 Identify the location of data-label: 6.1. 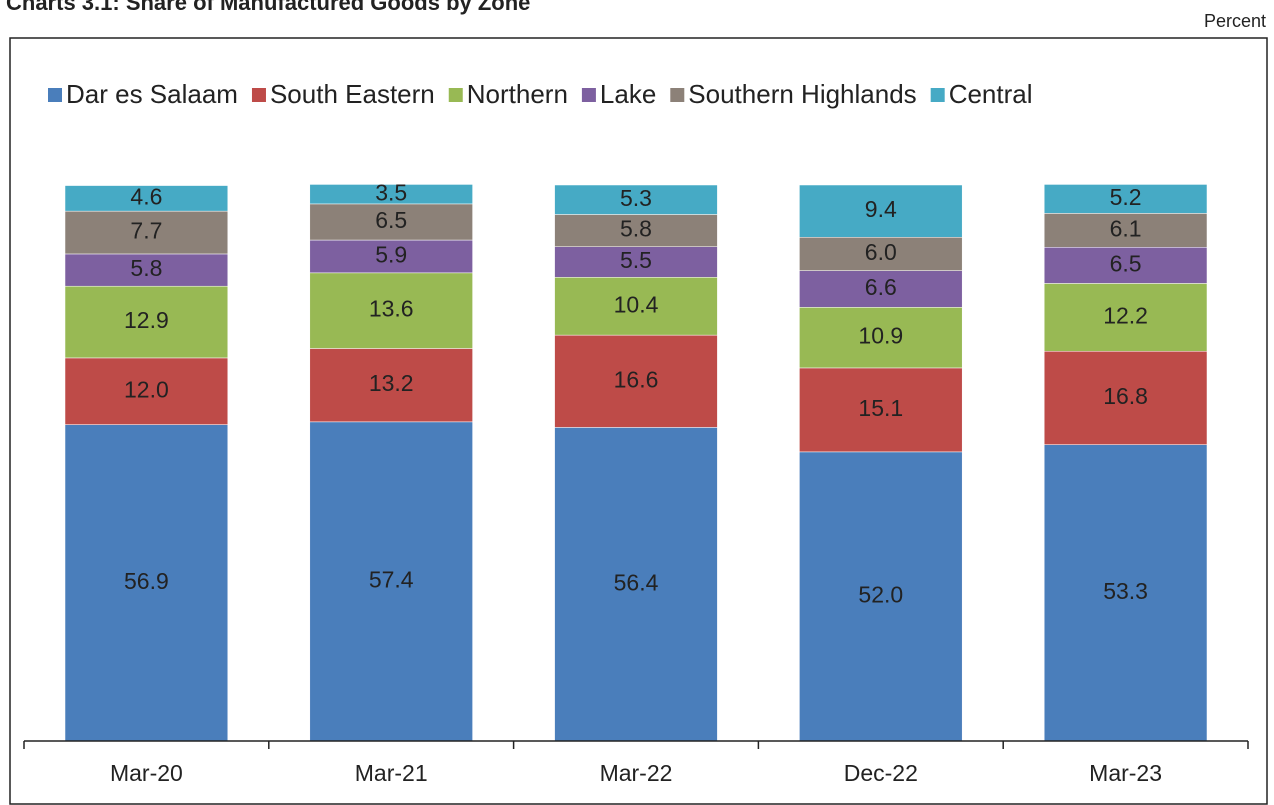
(1126, 228).